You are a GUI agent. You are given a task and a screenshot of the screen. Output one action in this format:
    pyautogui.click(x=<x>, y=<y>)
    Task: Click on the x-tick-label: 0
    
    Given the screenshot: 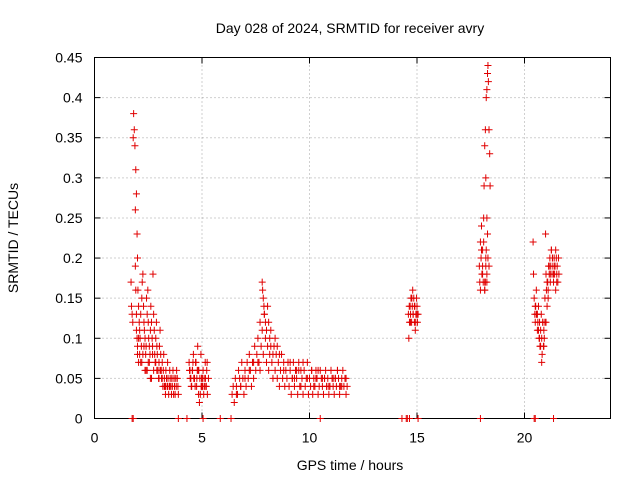 What is the action you would take?
    pyautogui.click(x=95, y=438)
    